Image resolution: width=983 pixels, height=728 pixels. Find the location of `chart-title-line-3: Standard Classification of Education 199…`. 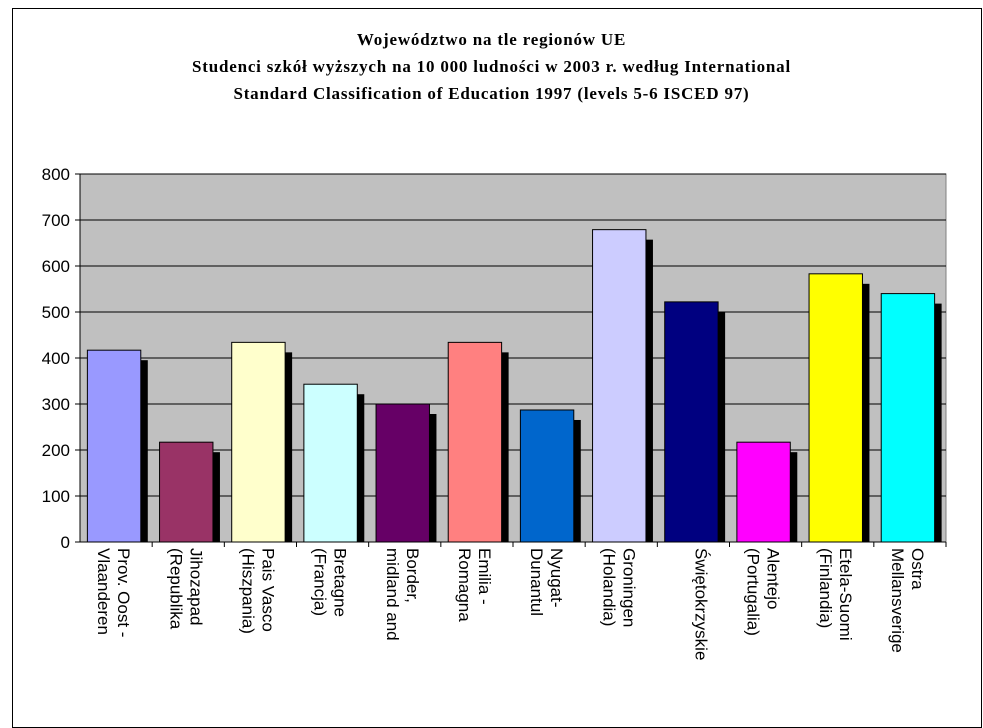

chart-title-line-3: Standard Classification of Education 199… is located at coordinates (491, 93).